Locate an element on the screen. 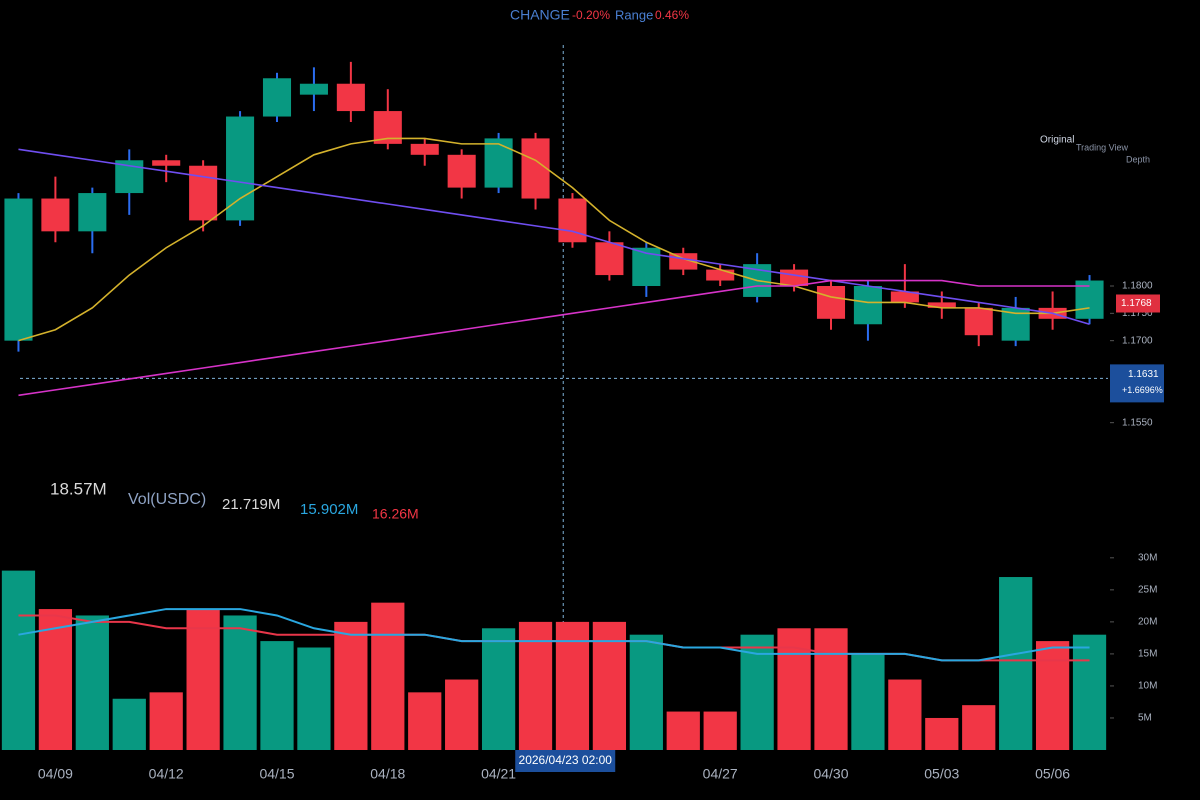 This screenshot has height=800, width=1200. y-tick-label: 25M is located at coordinates (1147, 589).